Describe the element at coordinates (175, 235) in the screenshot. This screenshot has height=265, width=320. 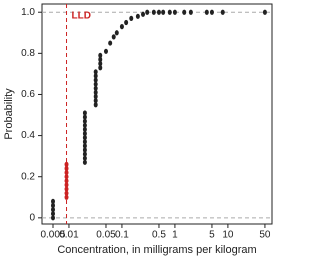
I see `x-tick-label: 1` at that location.